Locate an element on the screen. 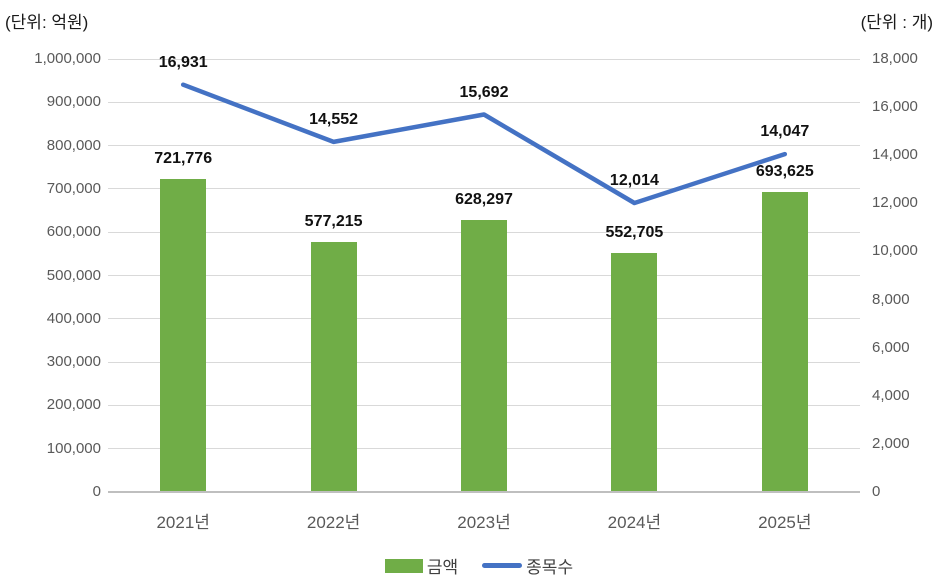 The image size is (938, 584). line-data-label: 14,047 is located at coordinates (785, 132).